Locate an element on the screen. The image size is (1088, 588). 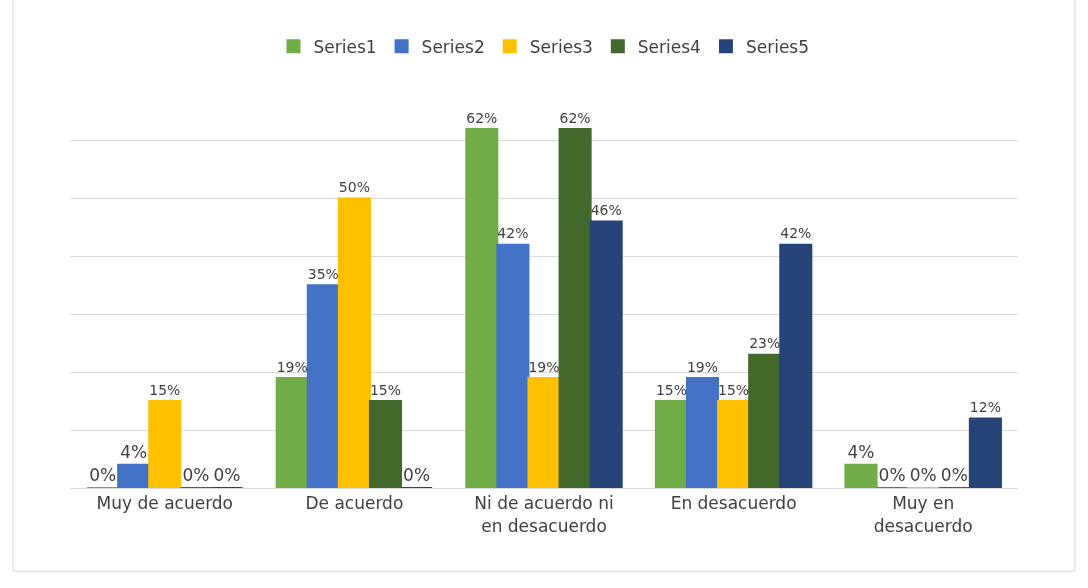
data-label: 12% is located at coordinates (985, 407).